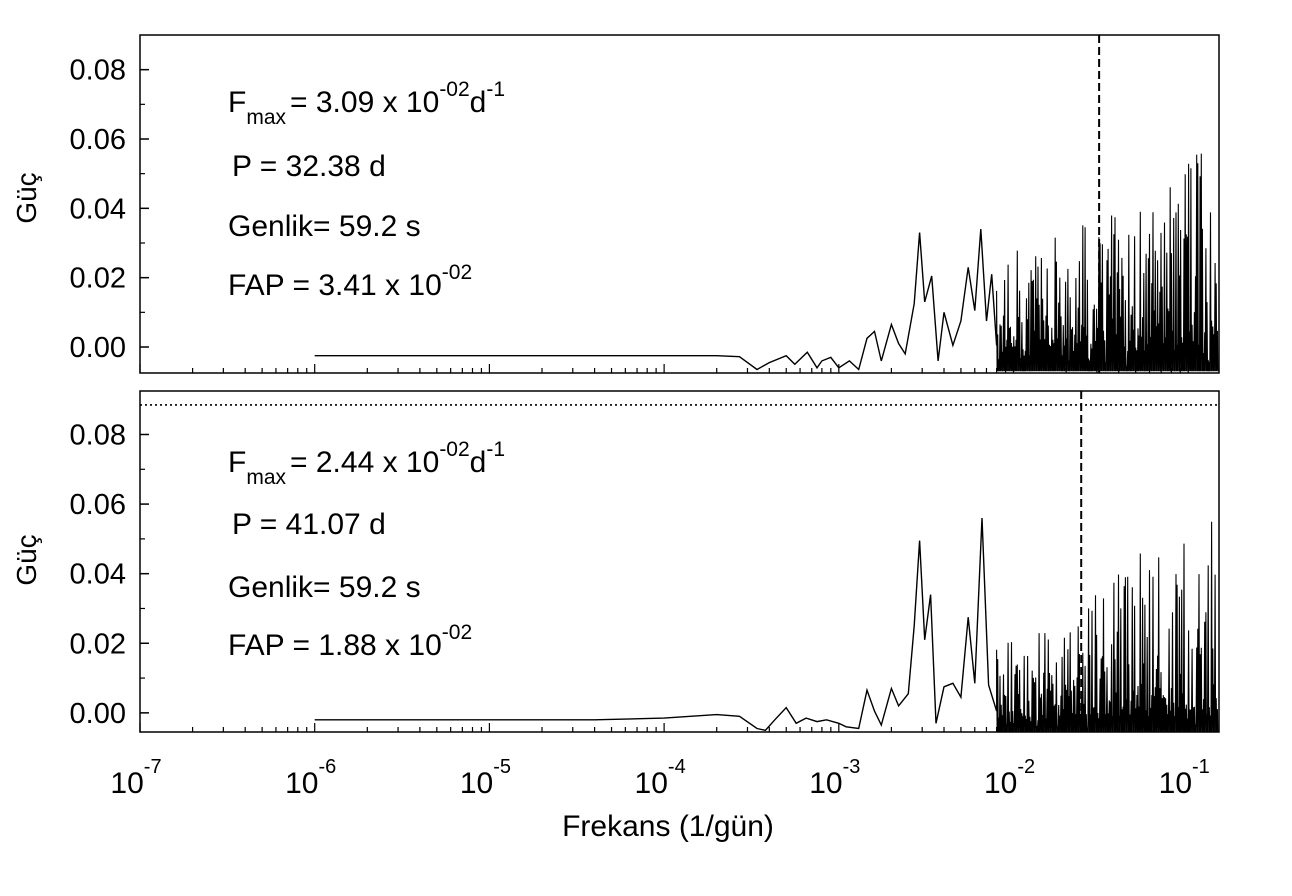  What do you see at coordinates (26, 197) in the screenshot?
I see `top-y-axis-label: Güç` at bounding box center [26, 197].